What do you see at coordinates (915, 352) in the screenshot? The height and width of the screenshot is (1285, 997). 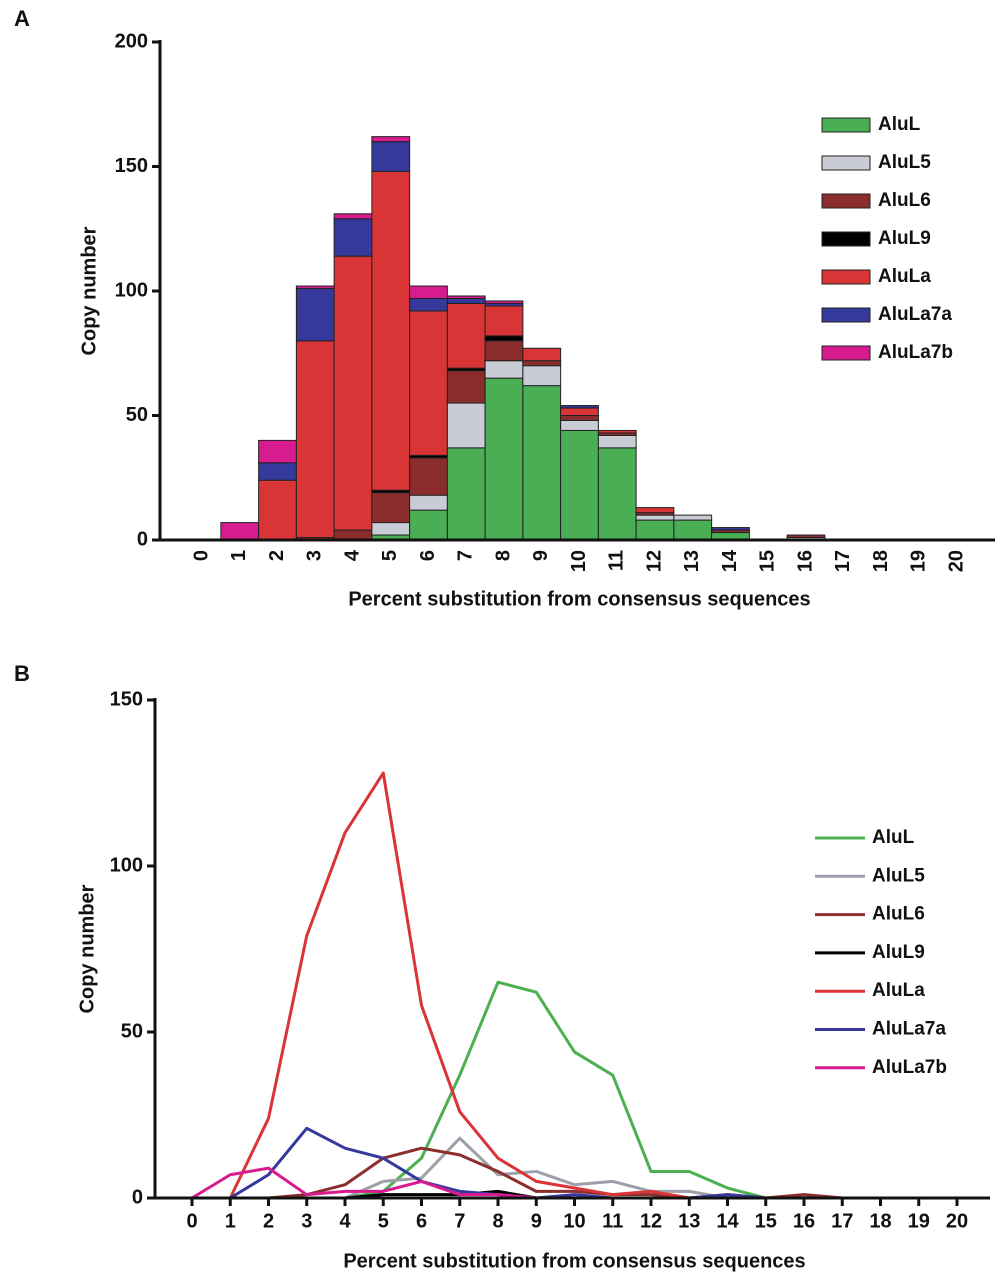 I see `legend-label: AluLa7b` at bounding box center [915, 352].